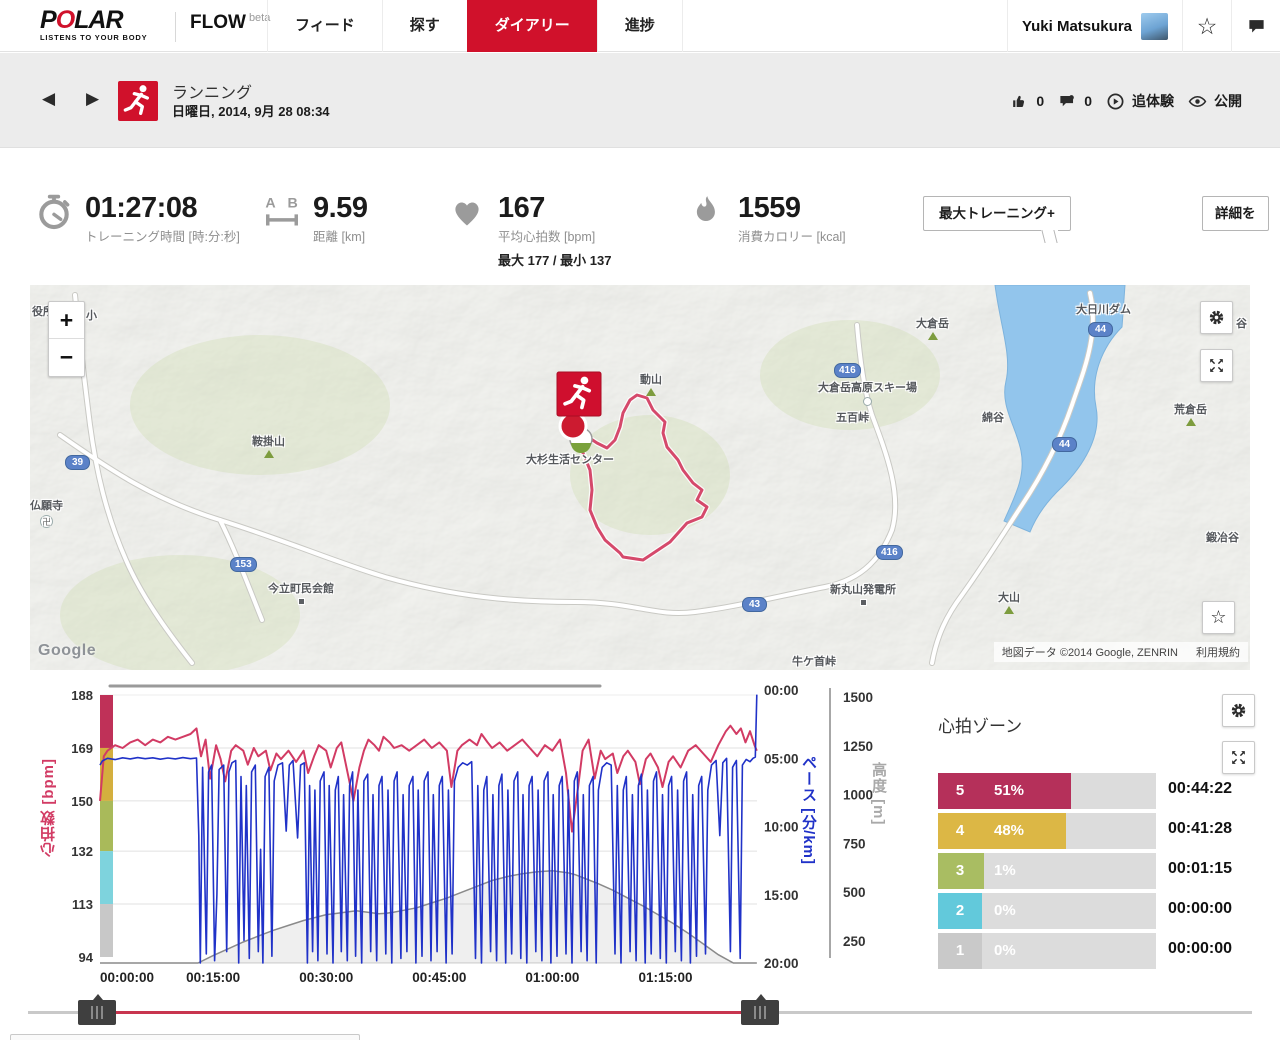 This screenshot has height=1040, width=1280. I want to click on heart-rate-line, so click(428, 778).